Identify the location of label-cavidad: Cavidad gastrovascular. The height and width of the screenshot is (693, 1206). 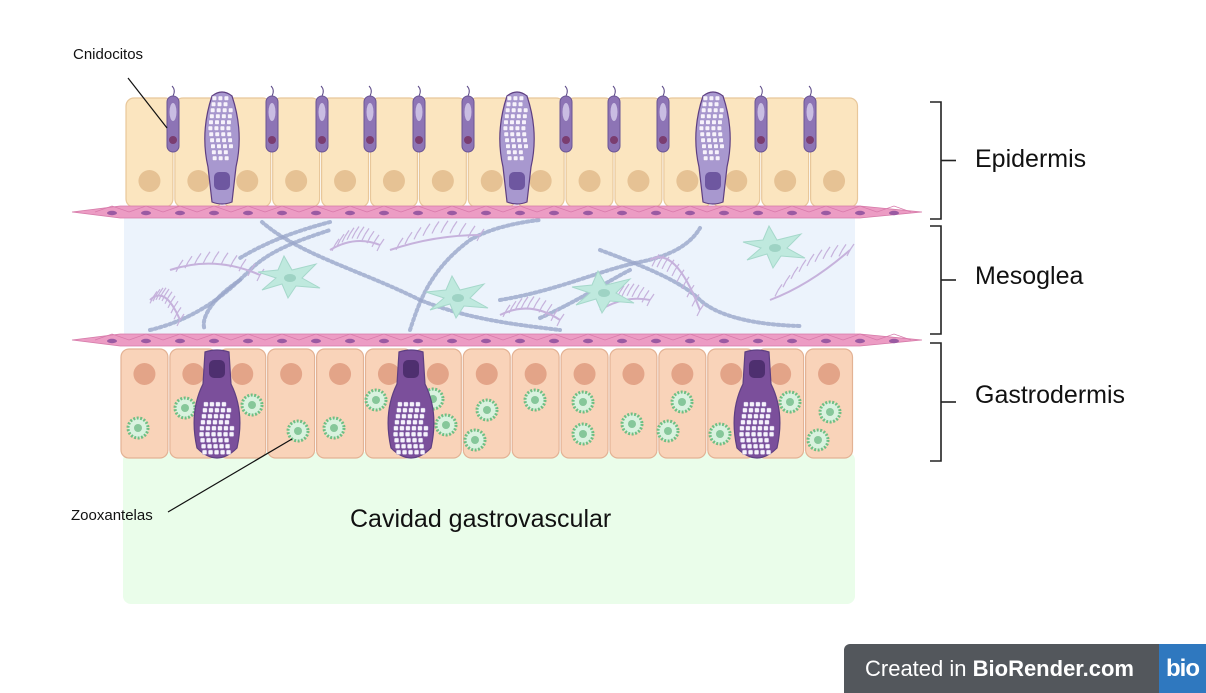
(481, 519).